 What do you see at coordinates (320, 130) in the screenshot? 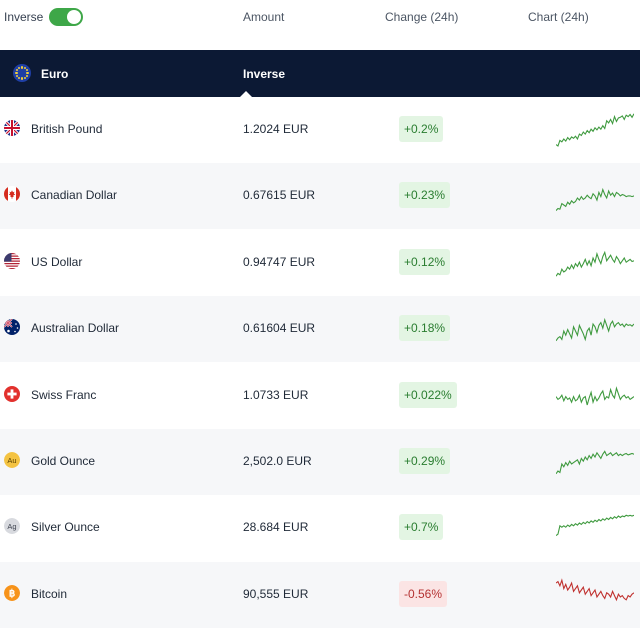
I see `table-row: British Pound 1.2024 EUR +0.2%` at bounding box center [320, 130].